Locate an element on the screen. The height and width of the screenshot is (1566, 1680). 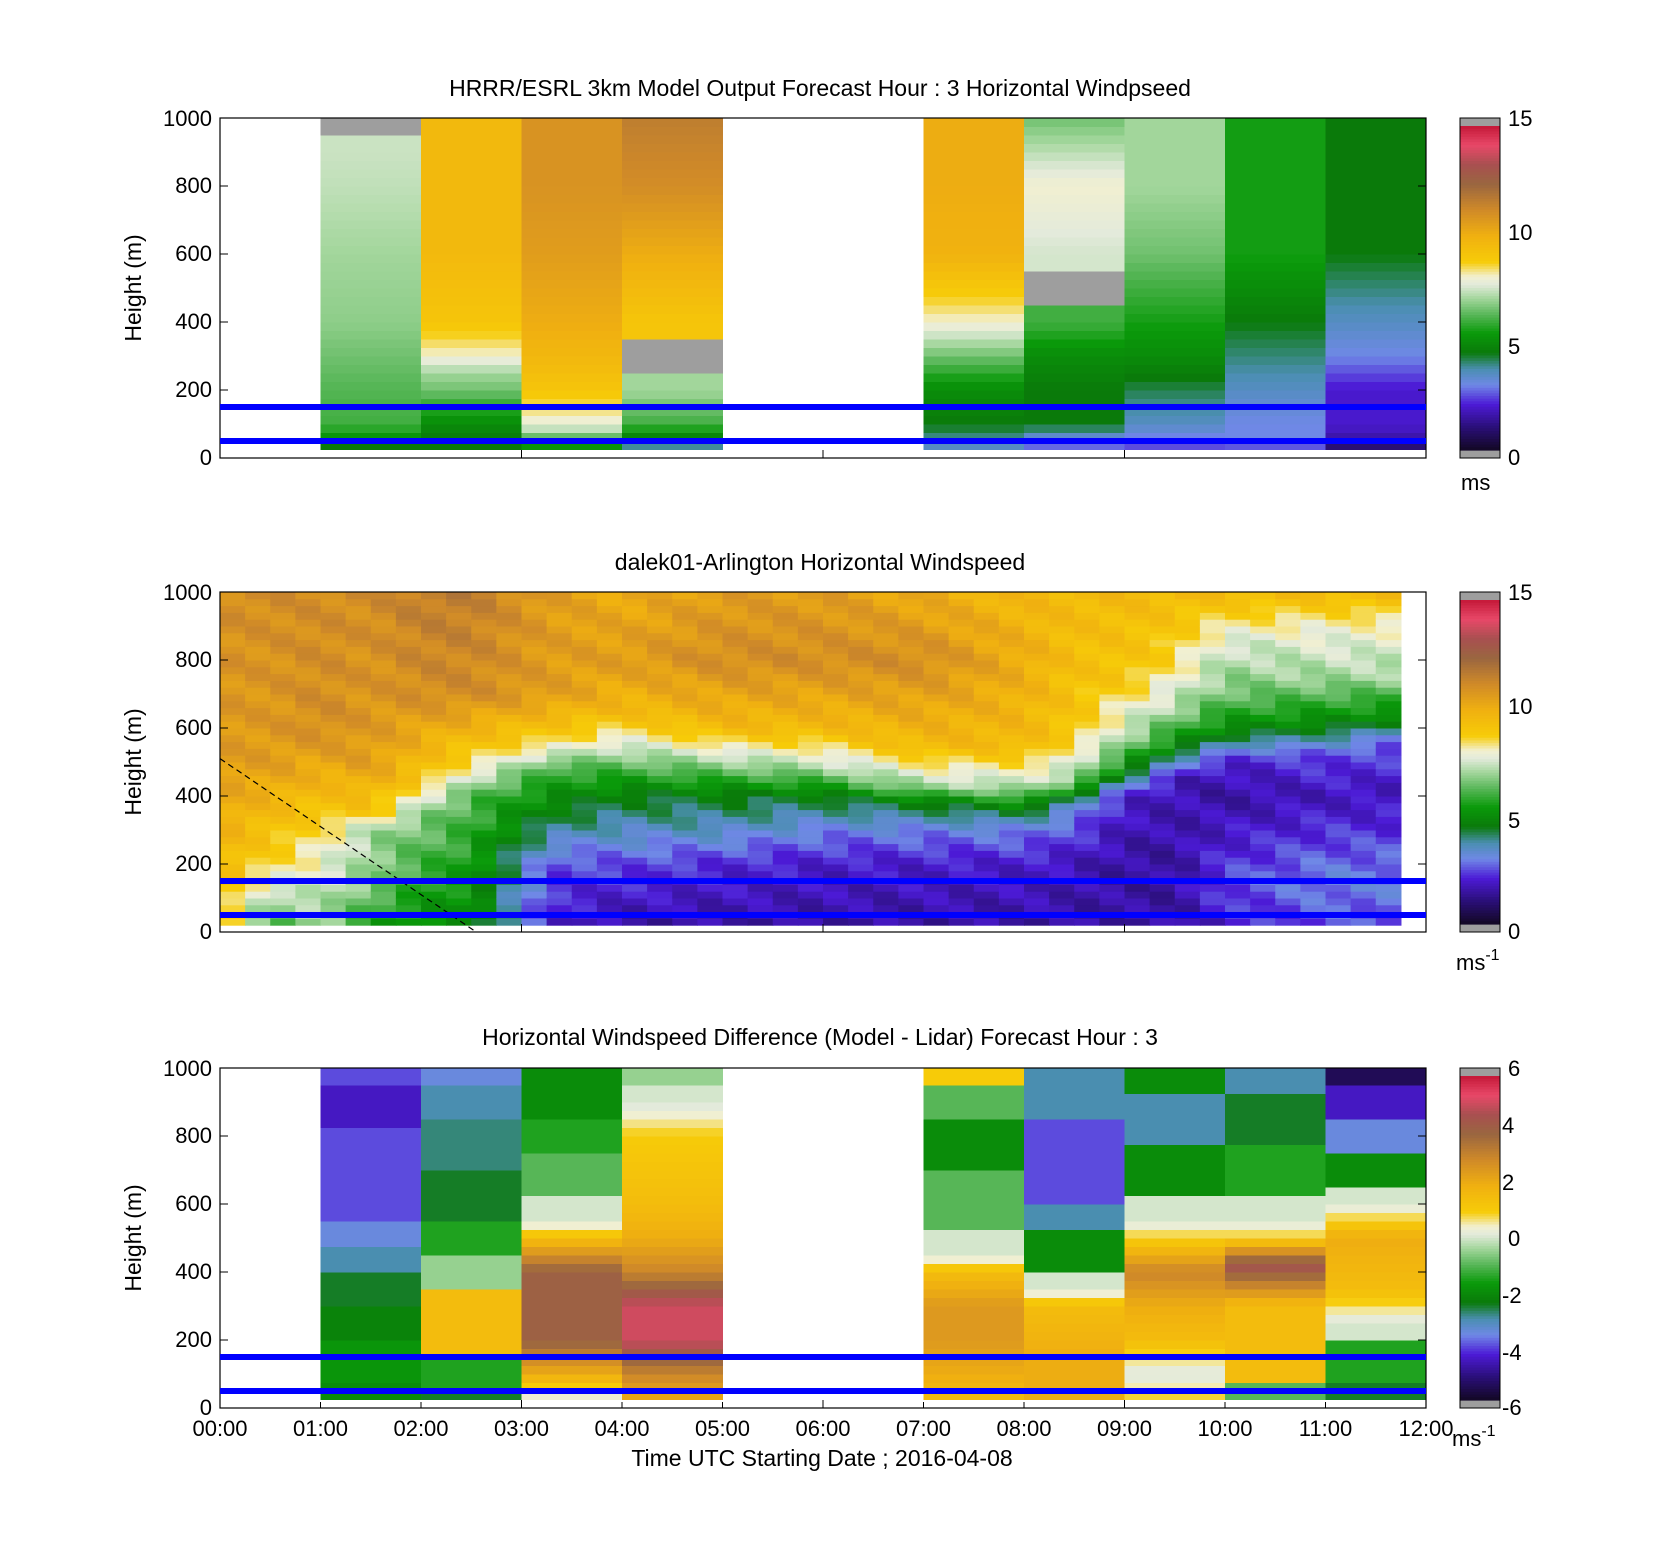
cb-diff-tick-m2: -2 is located at coordinates (1512, 1295).